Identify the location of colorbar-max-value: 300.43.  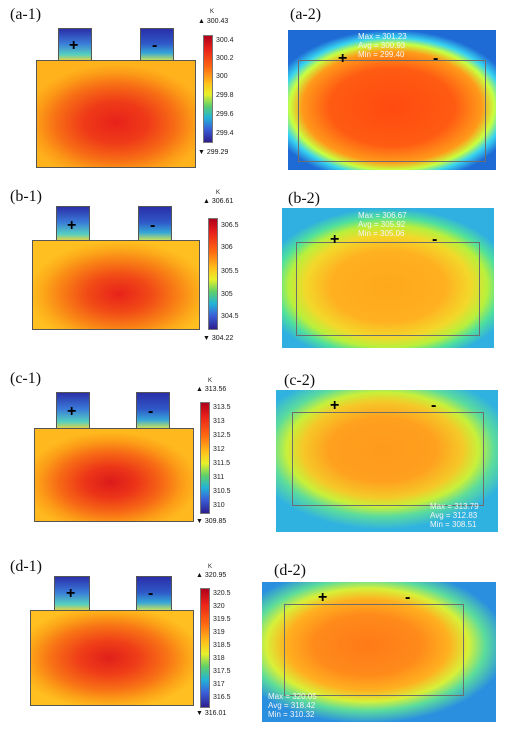
(217, 21).